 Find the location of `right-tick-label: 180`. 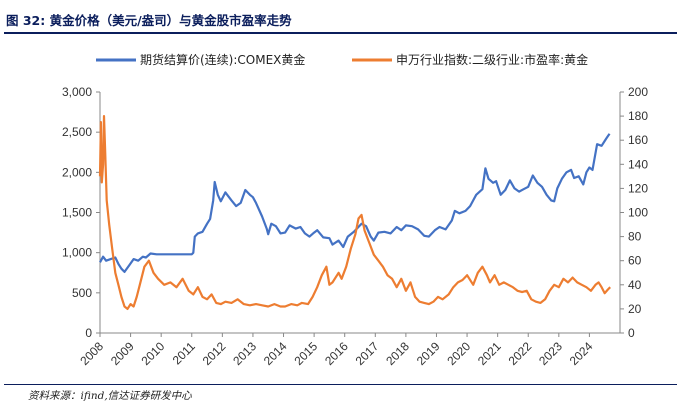

right-tick-label: 180 is located at coordinates (638, 116).